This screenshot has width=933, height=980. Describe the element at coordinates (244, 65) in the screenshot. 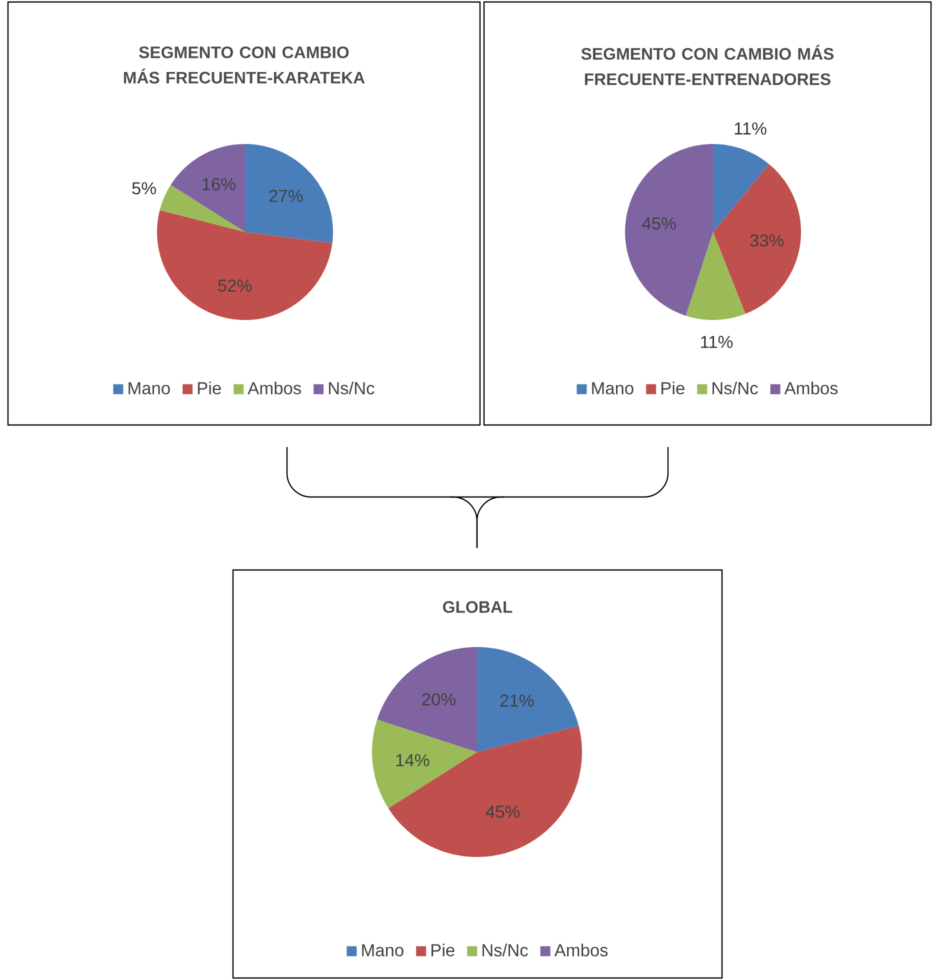

I see `chart-title: SEGMENTO CON CAMBIO MÁS FRECUENTE-KARATEKA` at that location.